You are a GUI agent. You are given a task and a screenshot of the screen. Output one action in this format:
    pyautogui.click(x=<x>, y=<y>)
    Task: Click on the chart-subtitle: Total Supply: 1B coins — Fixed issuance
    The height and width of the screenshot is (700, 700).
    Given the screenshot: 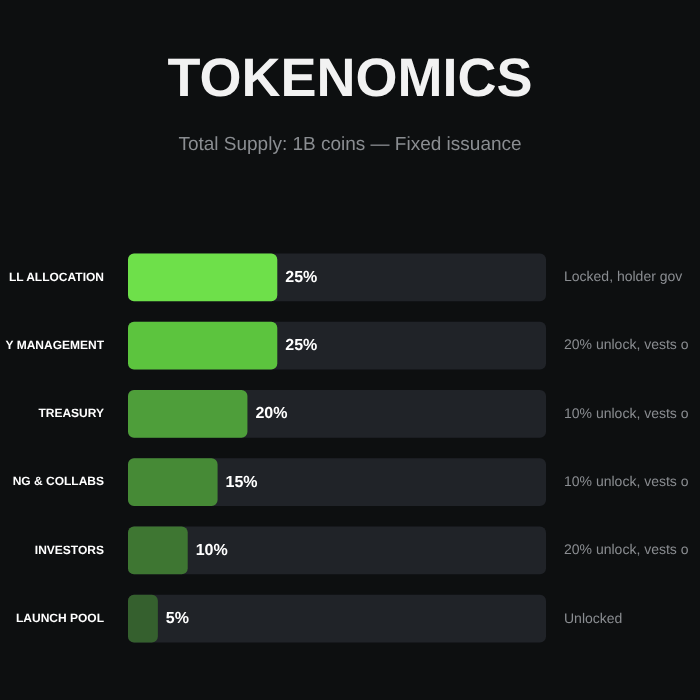 What is the action you would take?
    pyautogui.click(x=350, y=145)
    